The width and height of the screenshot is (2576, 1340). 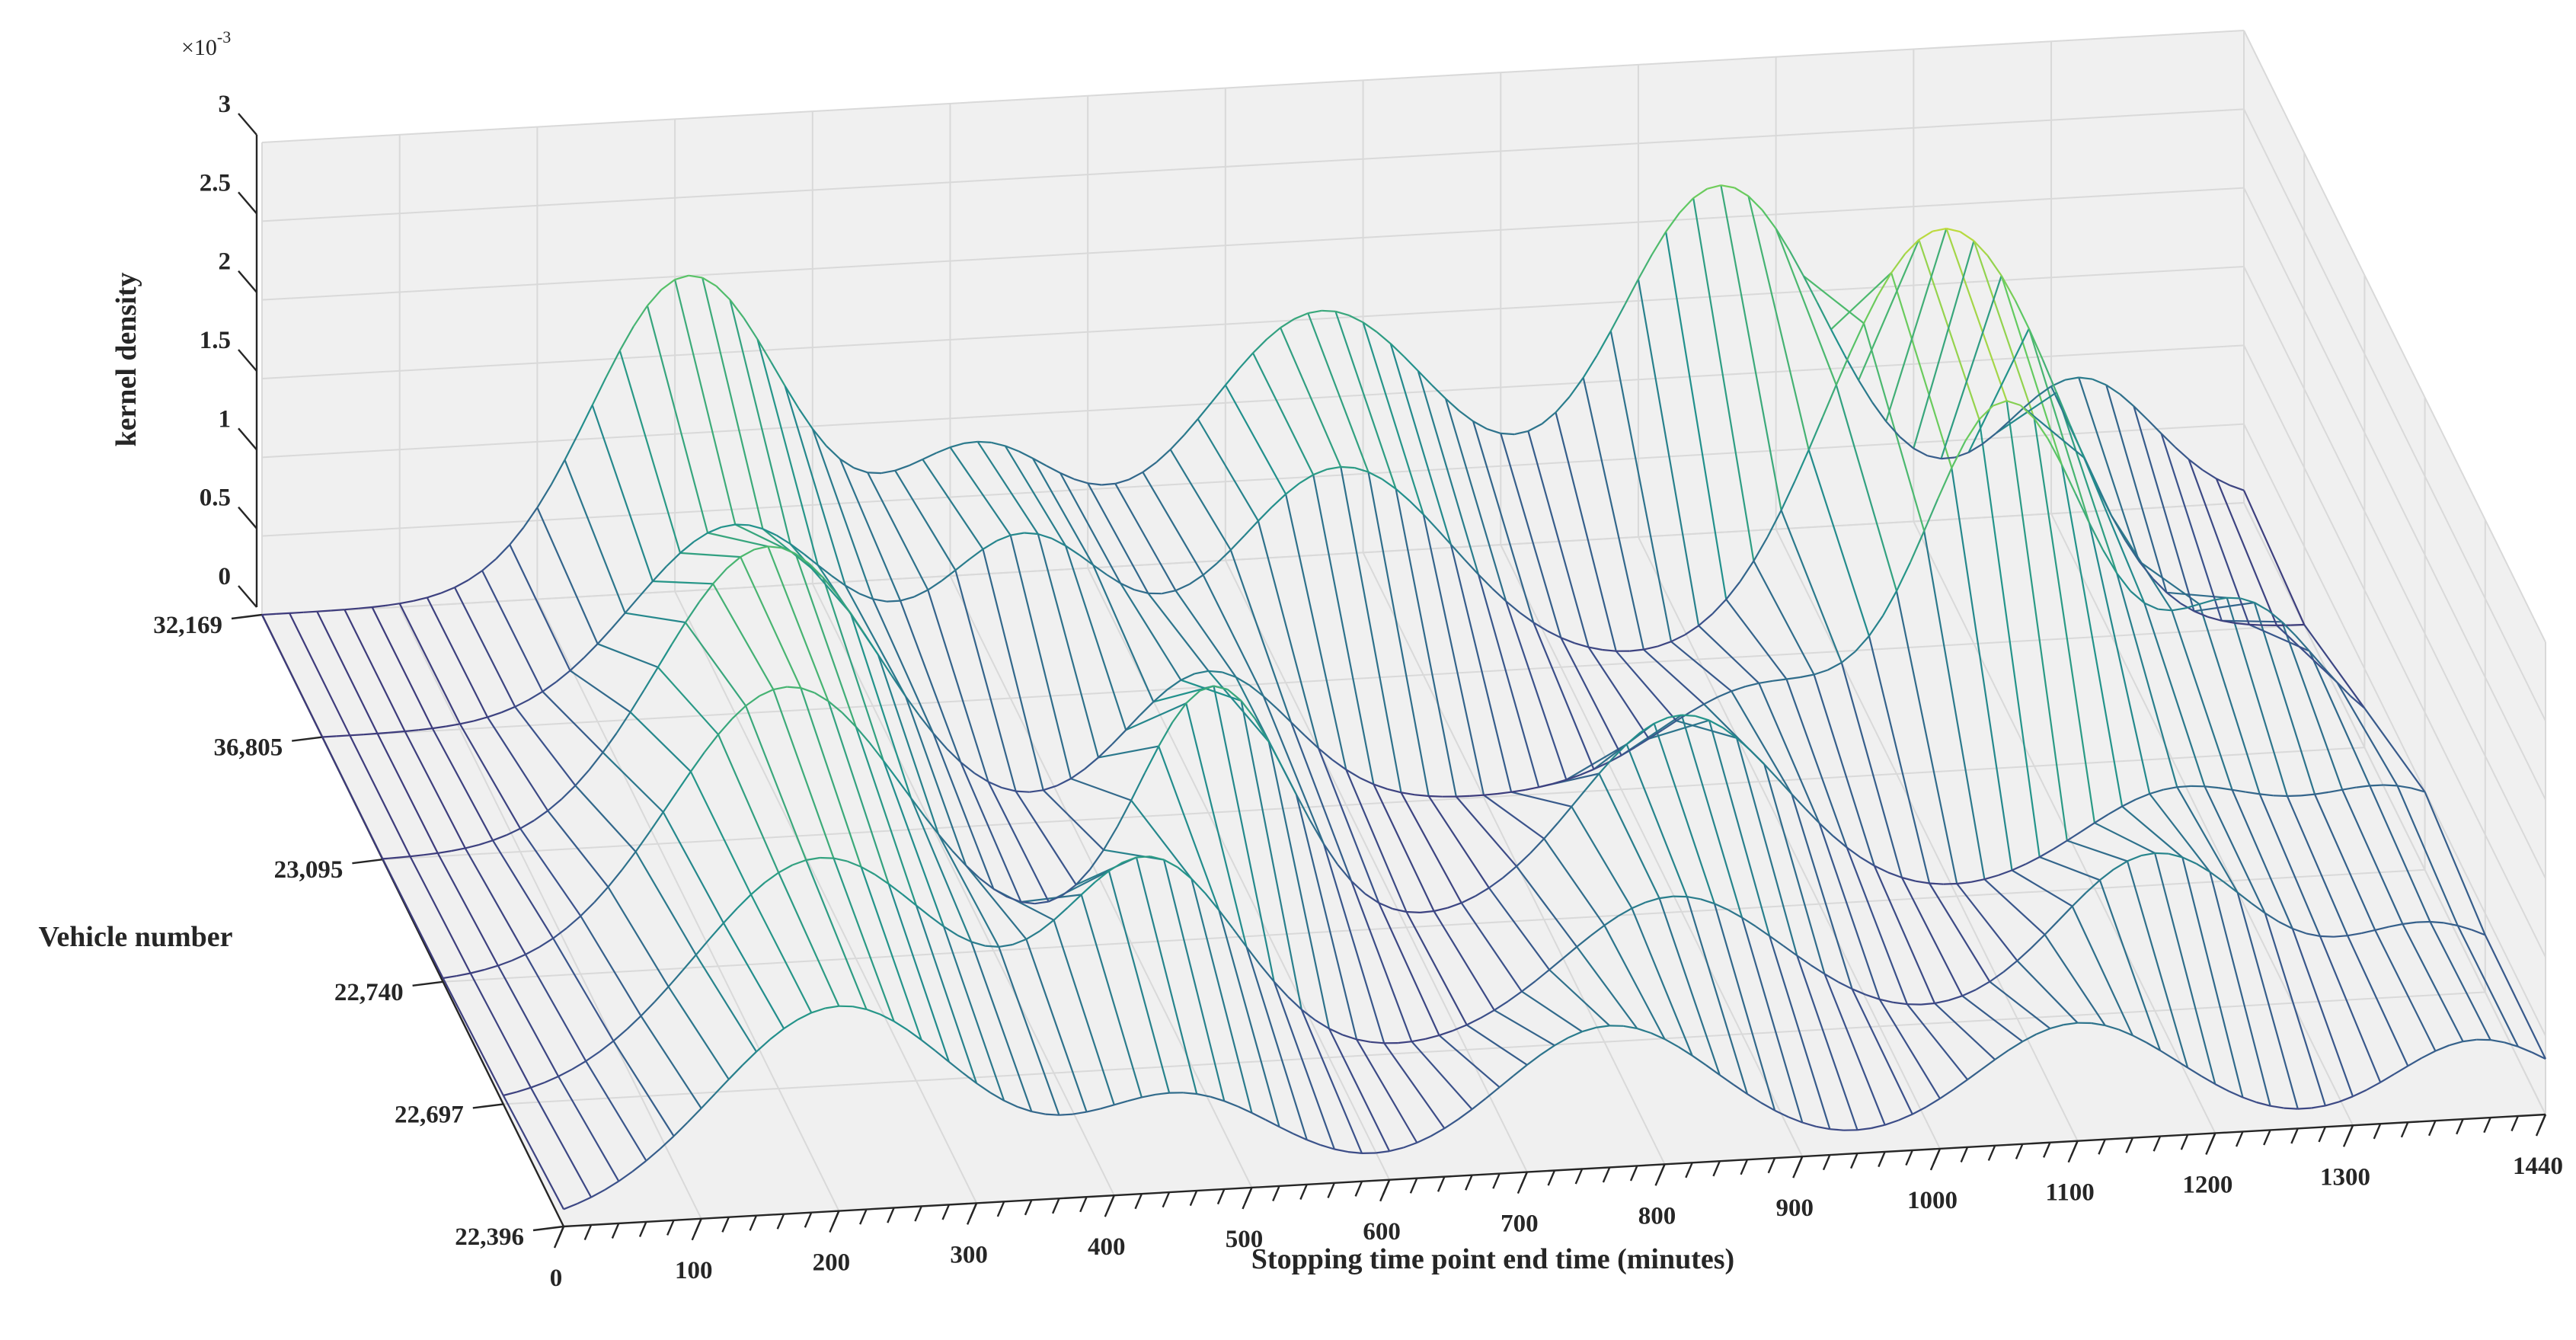 I want to click on y-major-tick, so click(x=307, y=739).